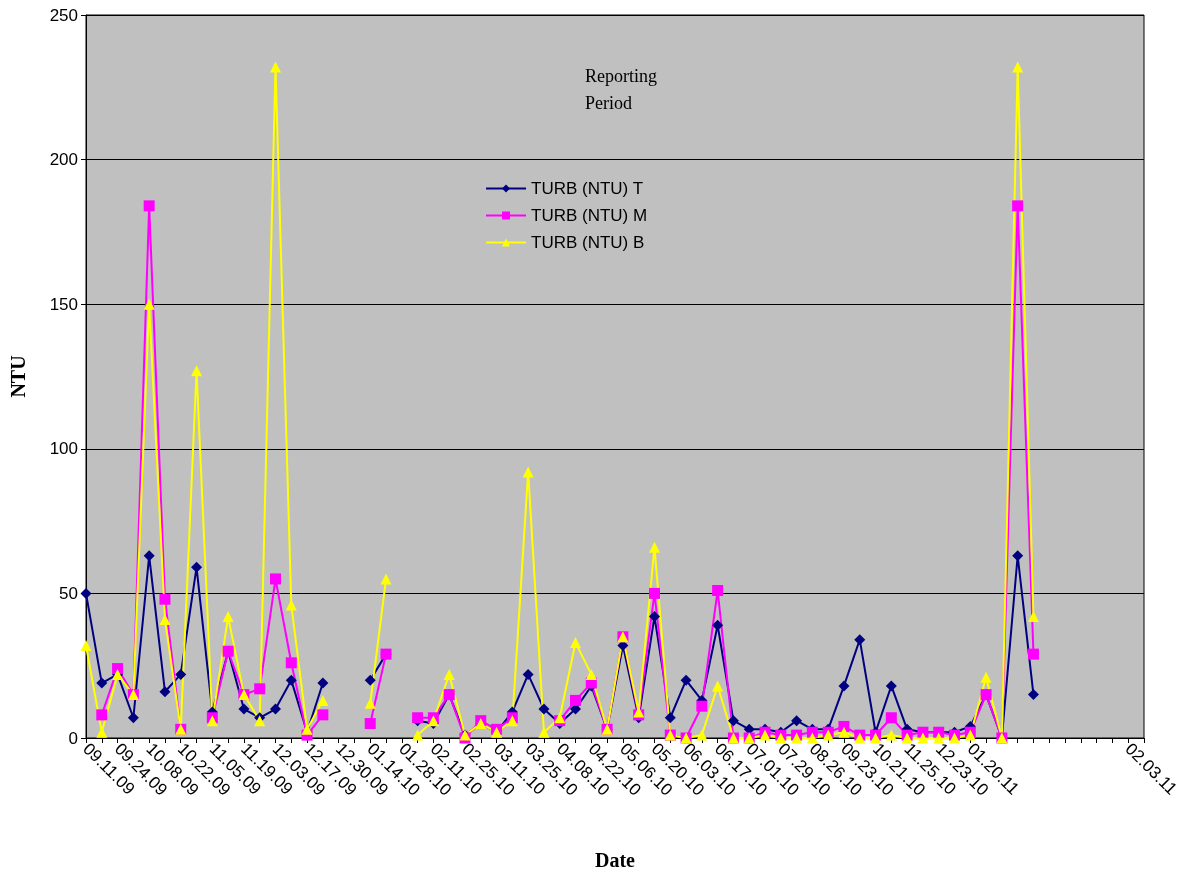  What do you see at coordinates (63, 304) in the screenshot?
I see `y-tick-label: 150` at bounding box center [63, 304].